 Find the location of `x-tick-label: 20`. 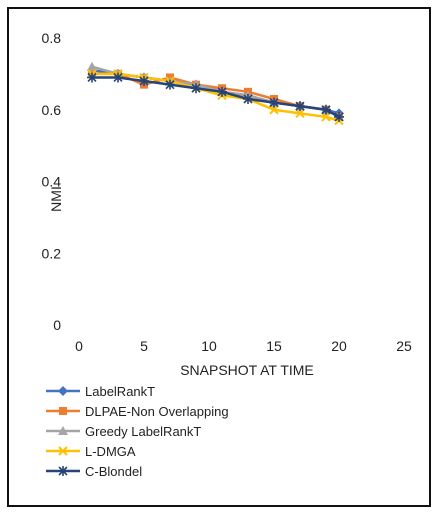

x-tick-label: 20 is located at coordinates (339, 346).